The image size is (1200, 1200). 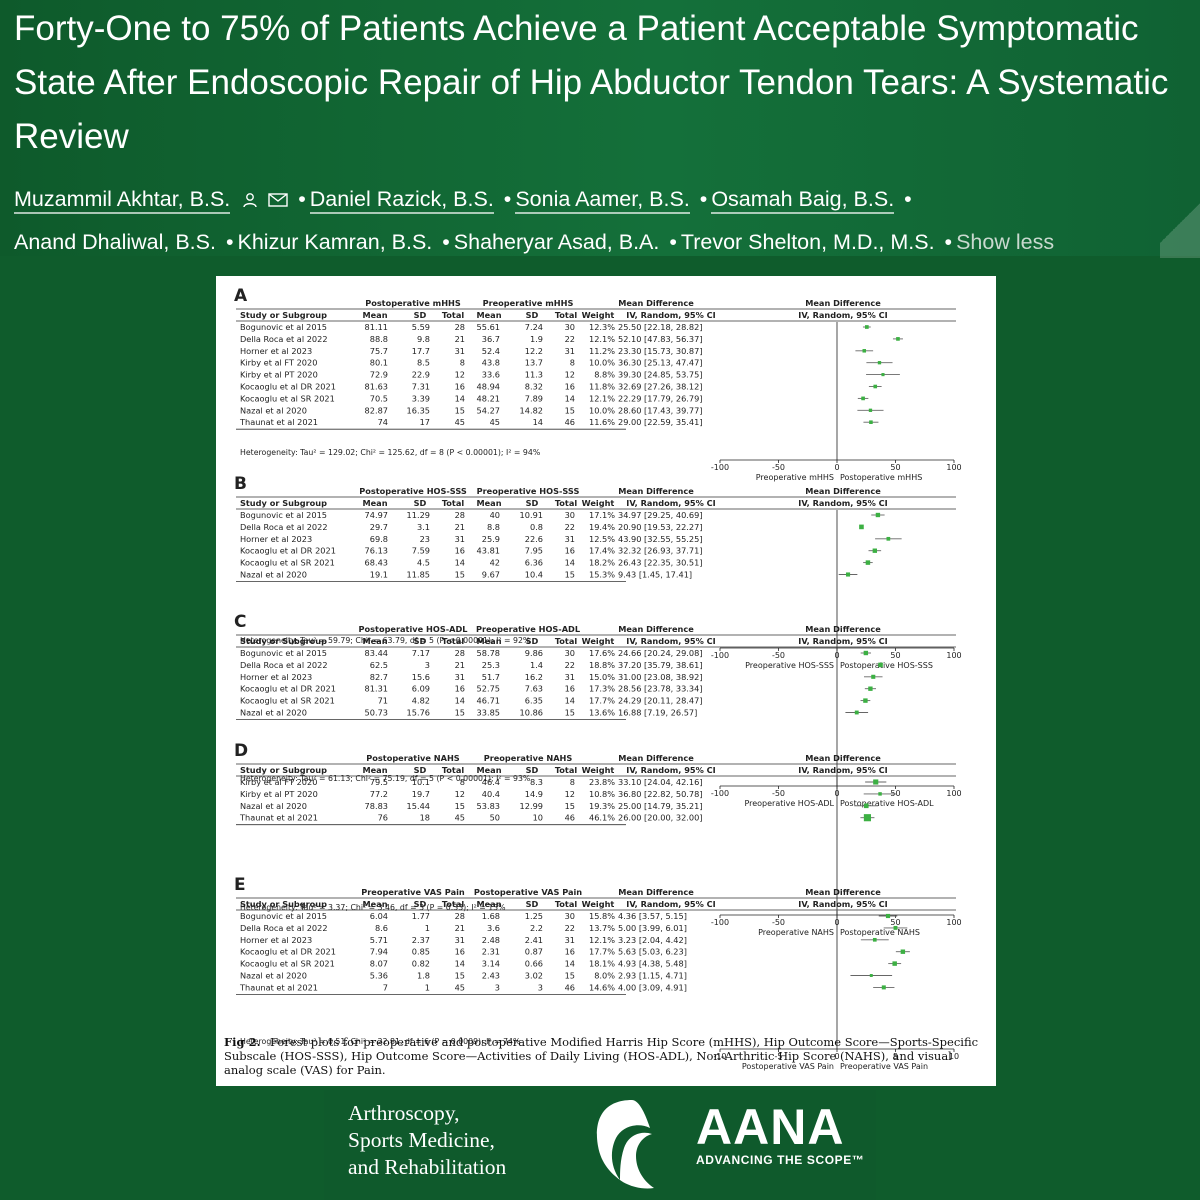 I want to click on author-link: Trevor Shelton, M.D., M.S., so click(x=807, y=242).